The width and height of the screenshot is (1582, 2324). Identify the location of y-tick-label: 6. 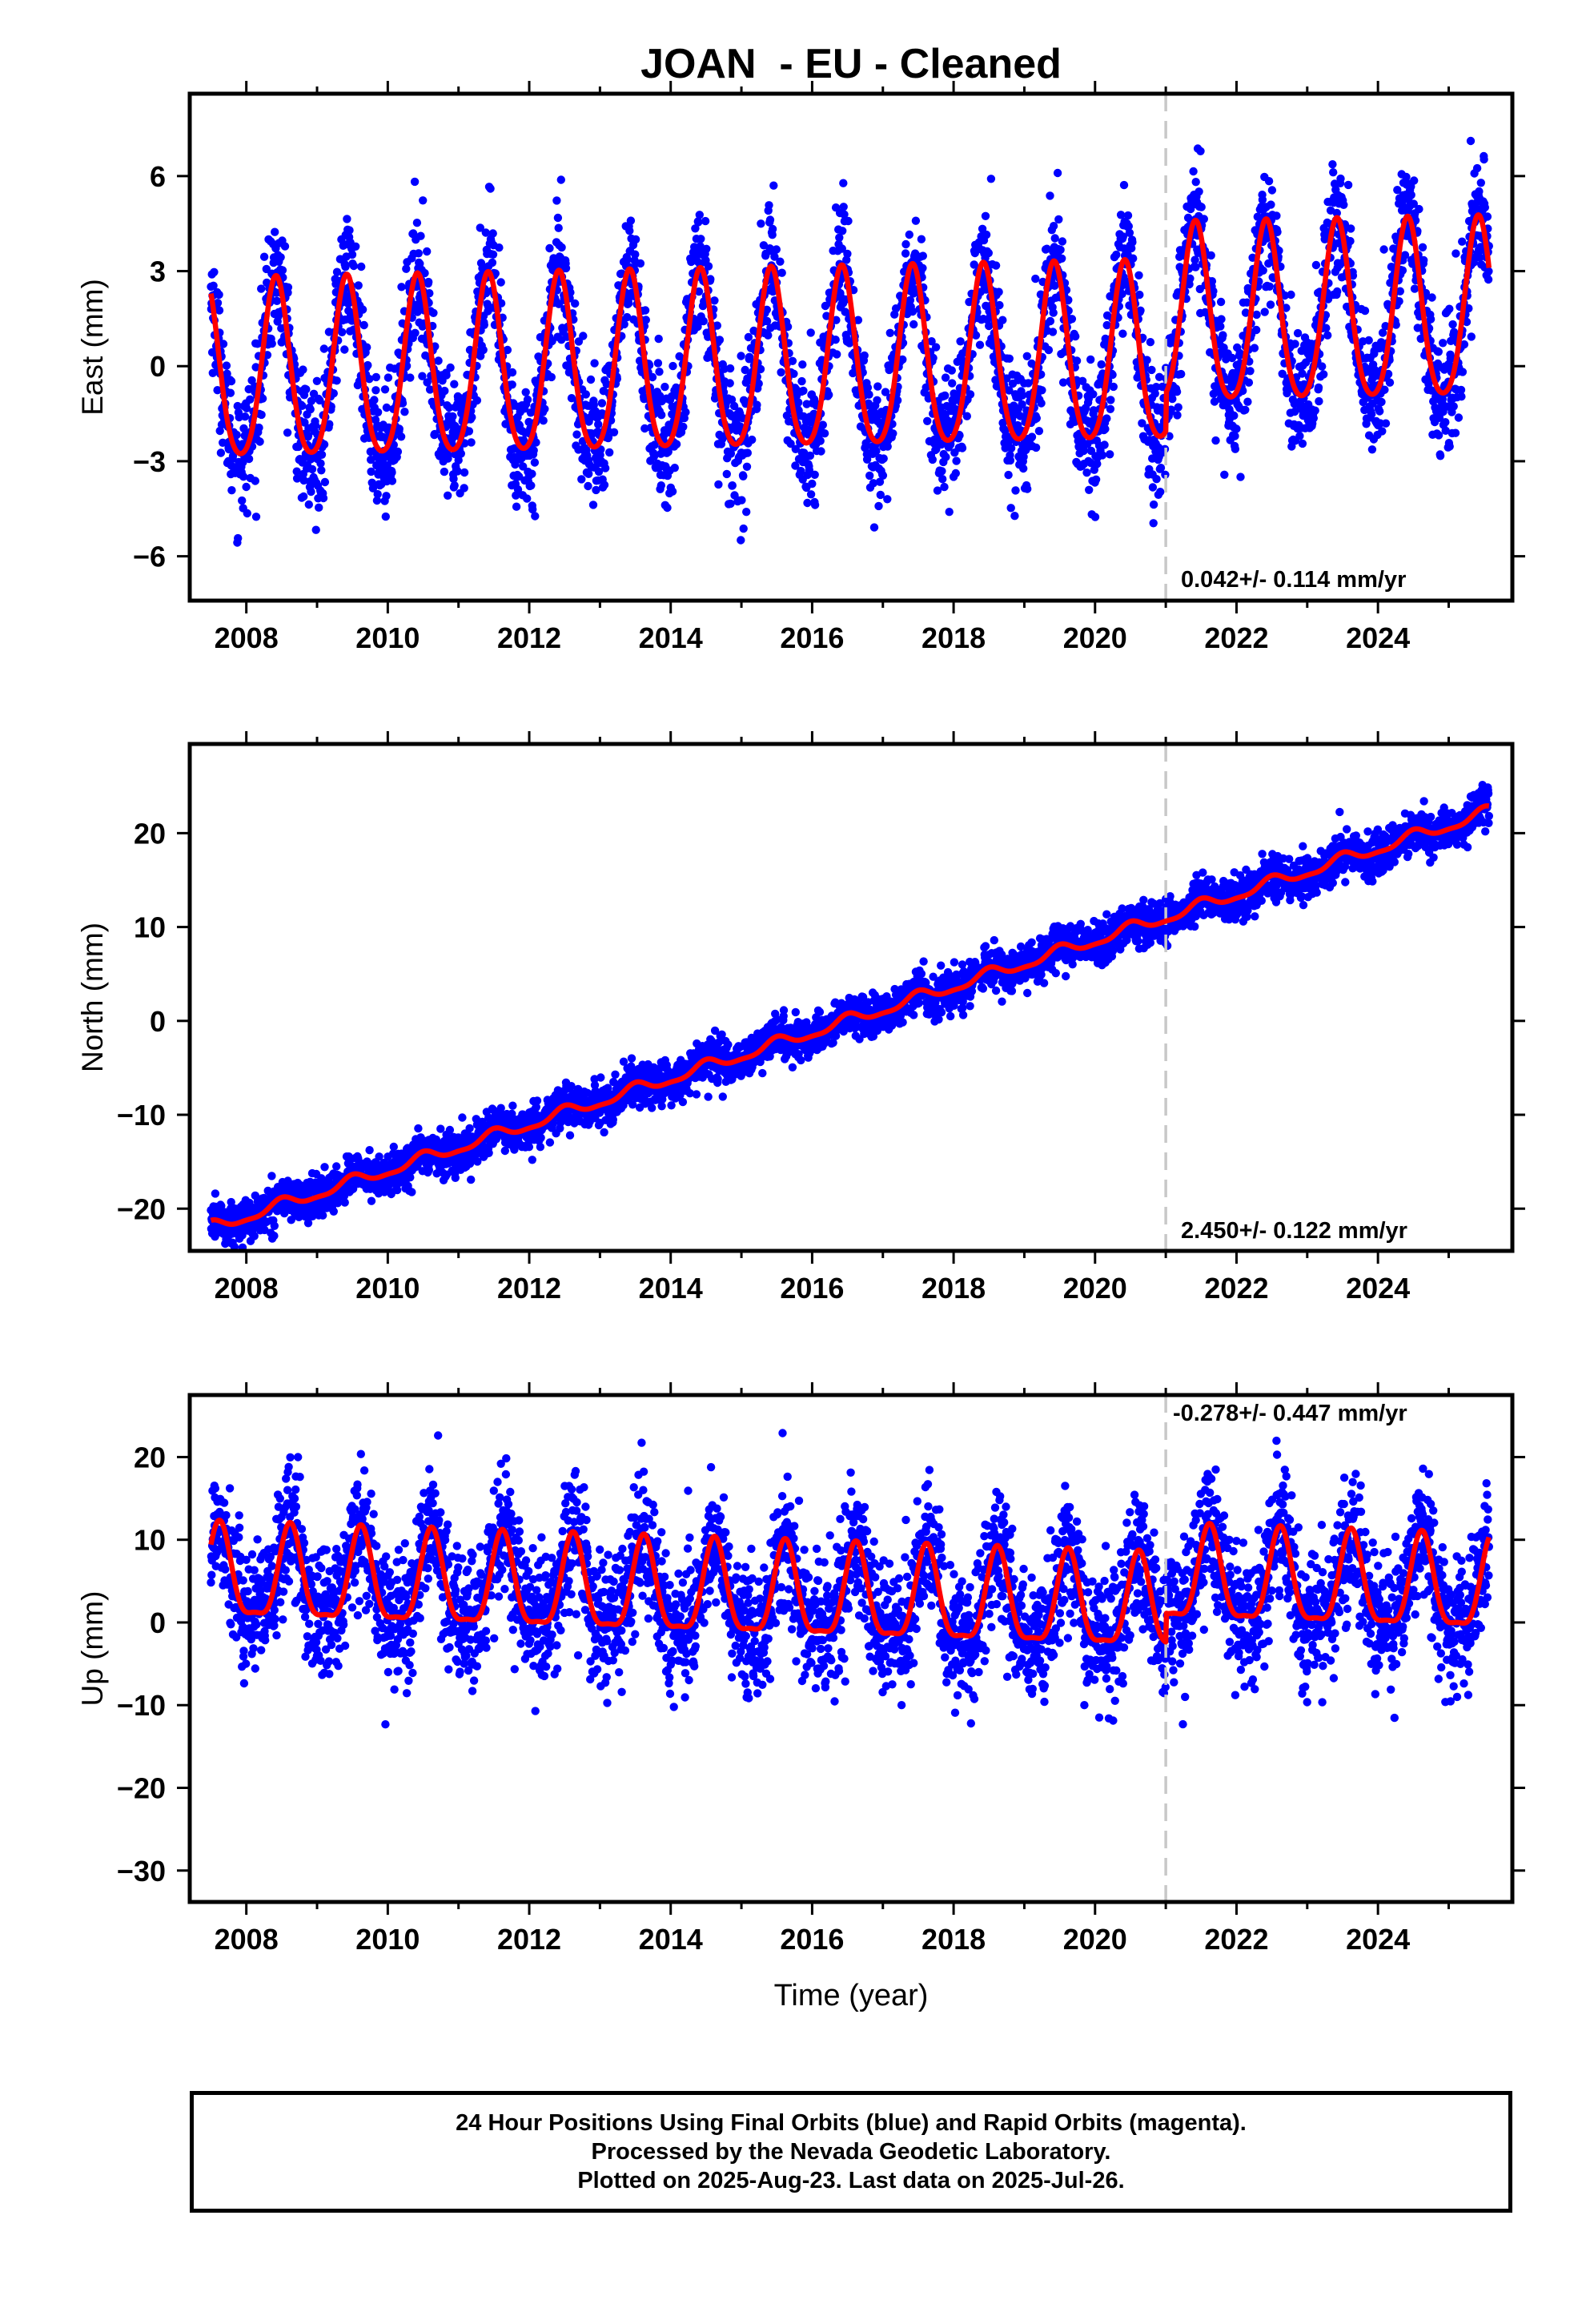
(158, 176).